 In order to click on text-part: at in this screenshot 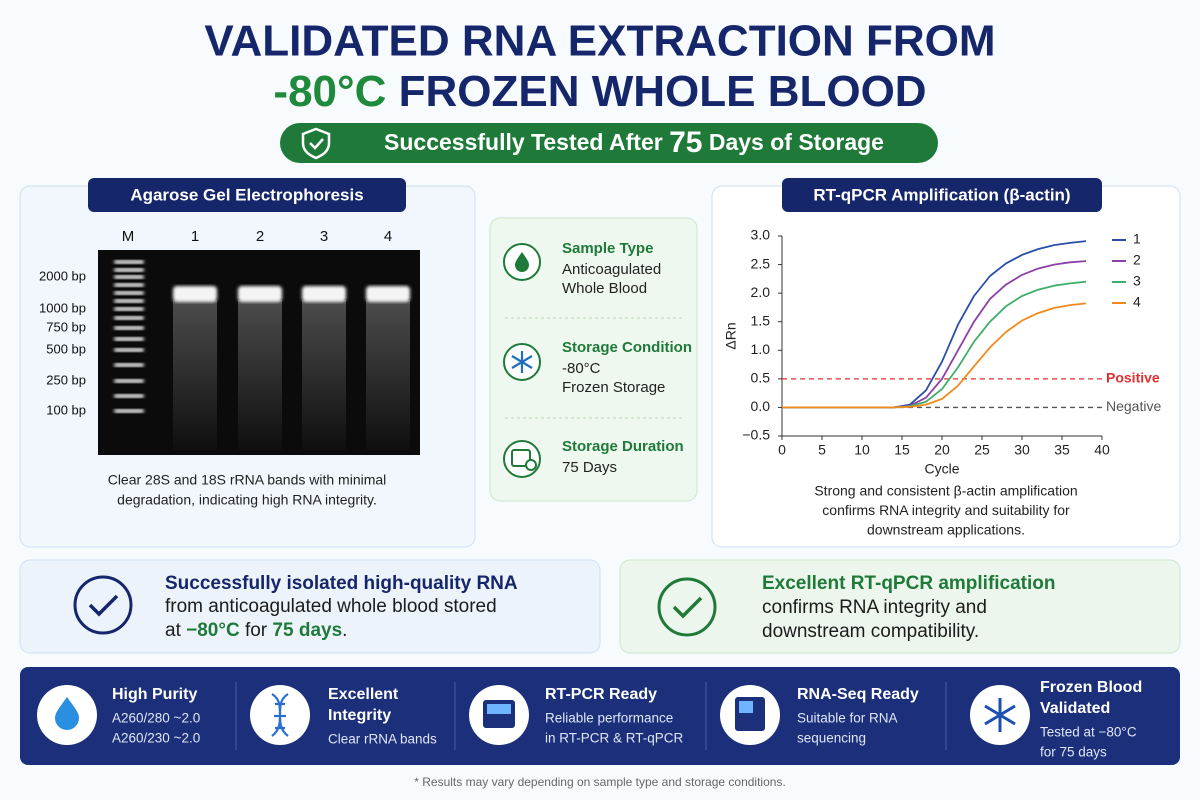, I will do `click(175, 630)`.